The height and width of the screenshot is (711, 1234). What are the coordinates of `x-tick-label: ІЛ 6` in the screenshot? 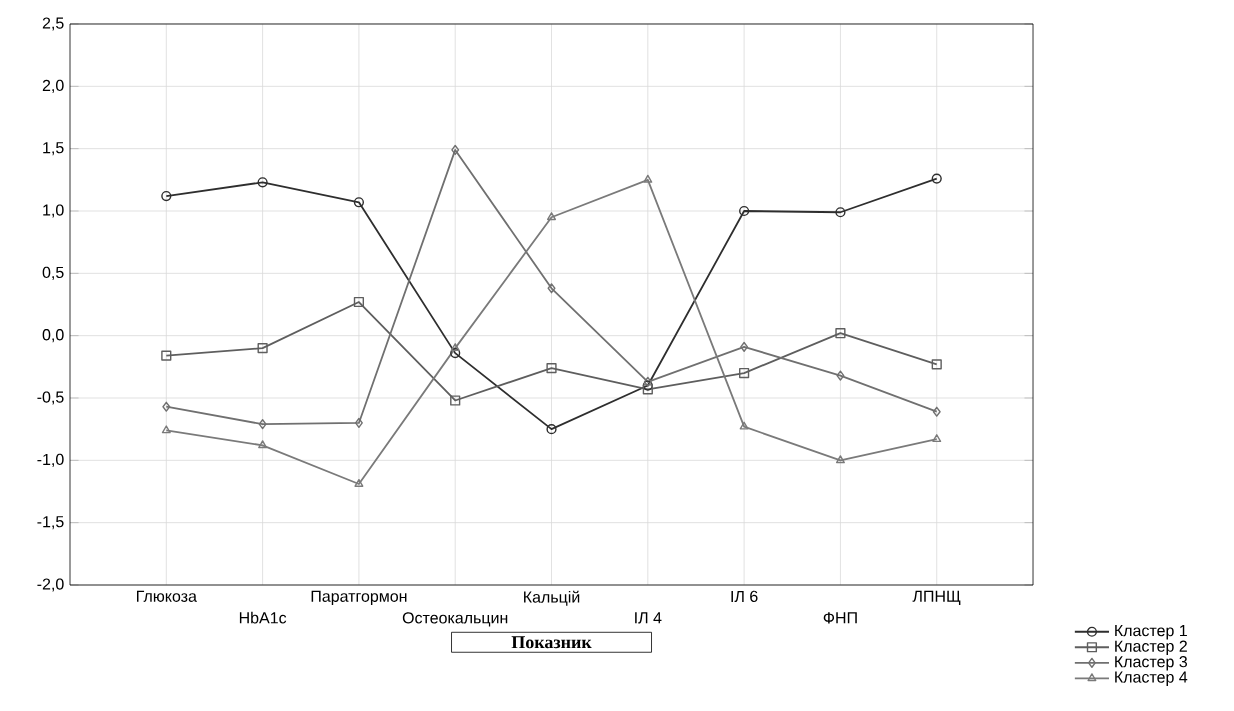 It's located at (744, 596).